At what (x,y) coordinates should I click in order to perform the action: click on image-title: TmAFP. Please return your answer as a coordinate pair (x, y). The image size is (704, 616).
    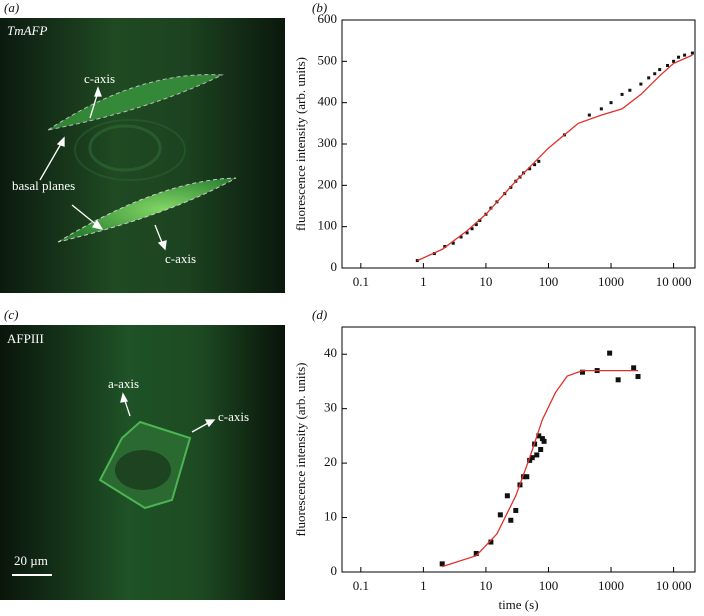
    Looking at the image, I should click on (27, 30).